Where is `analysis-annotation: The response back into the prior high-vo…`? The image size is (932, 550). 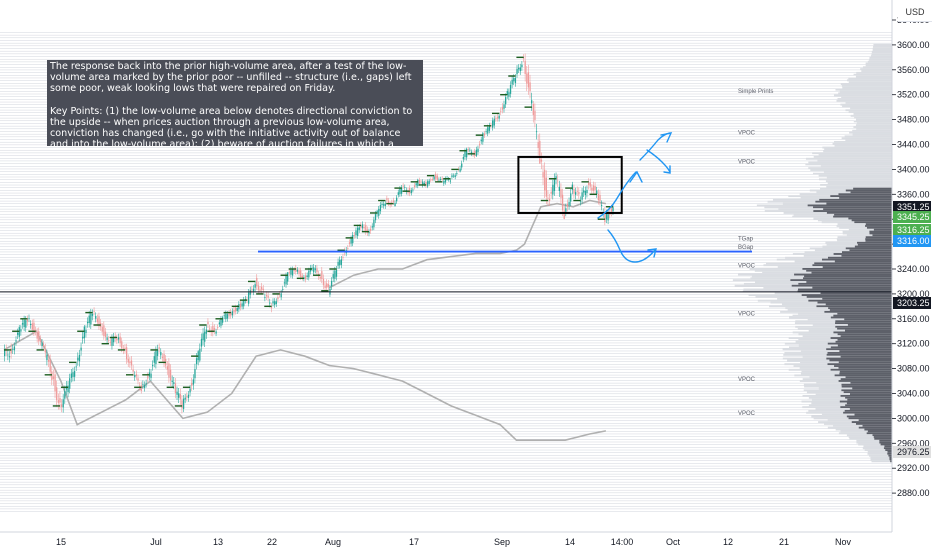 analysis-annotation: The response back into the prior high-vo… is located at coordinates (235, 103).